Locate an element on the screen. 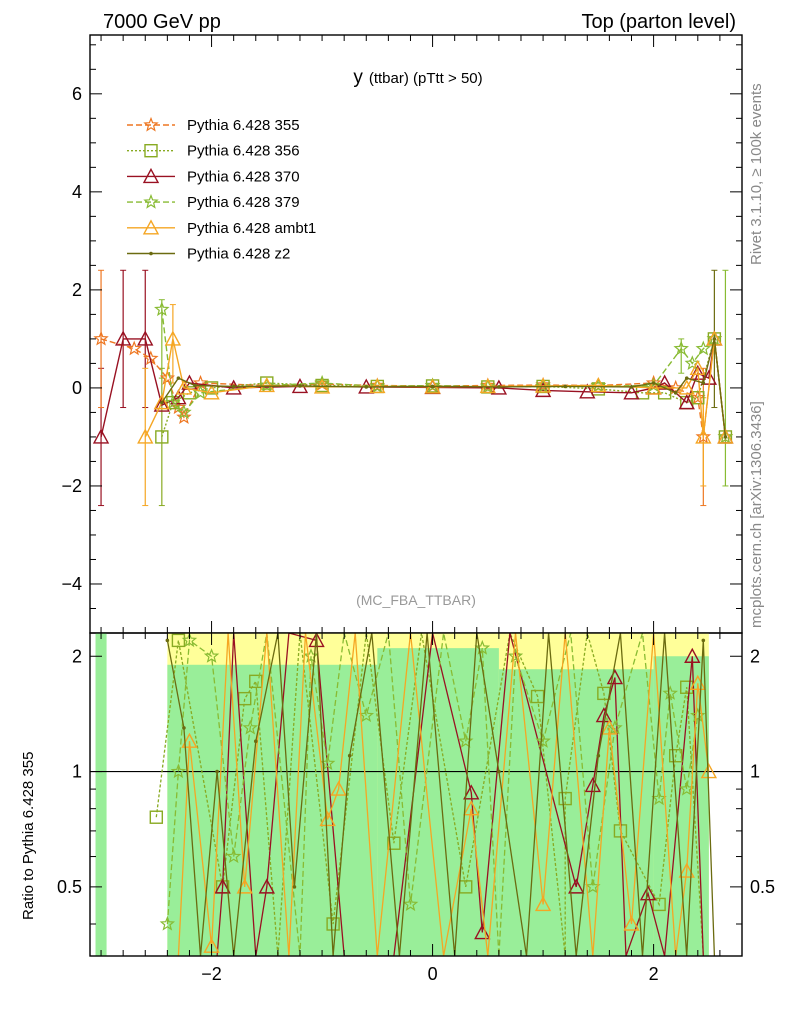 This screenshot has height=1029, width=786. header-left: 7000 GeV pp is located at coordinates (162, 22).